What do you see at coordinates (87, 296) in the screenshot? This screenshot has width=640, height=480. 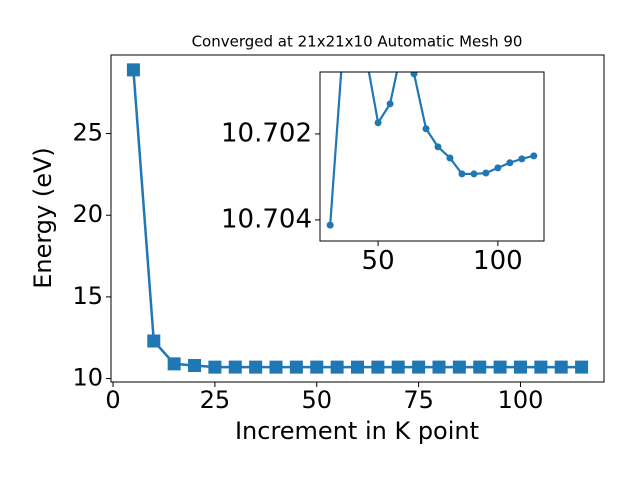 I see `y-tick-label: 15` at bounding box center [87, 296].